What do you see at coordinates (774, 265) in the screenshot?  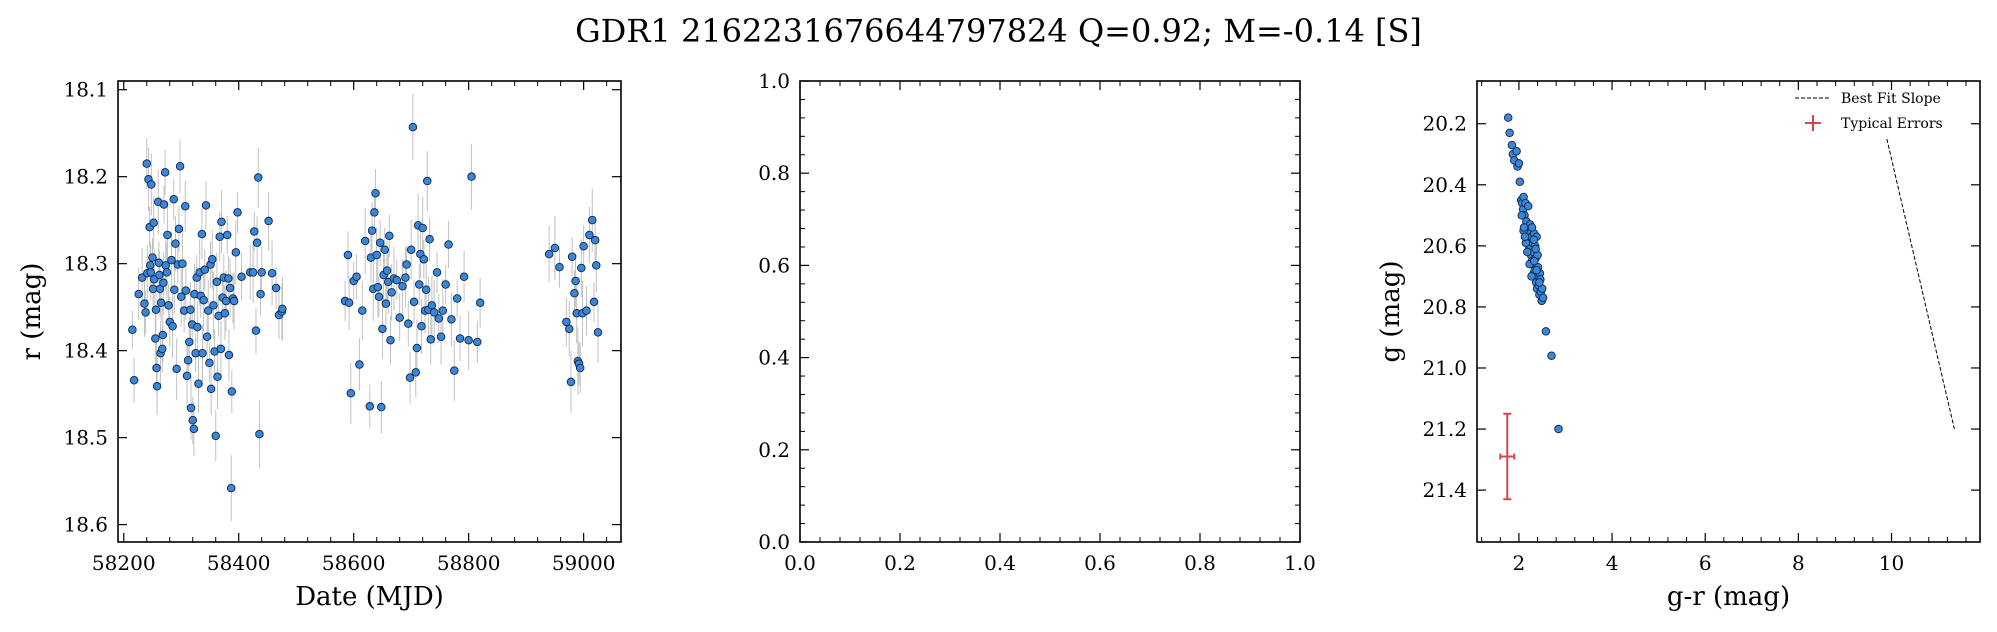 I see `y-tick-label: 0.6` at bounding box center [774, 265].